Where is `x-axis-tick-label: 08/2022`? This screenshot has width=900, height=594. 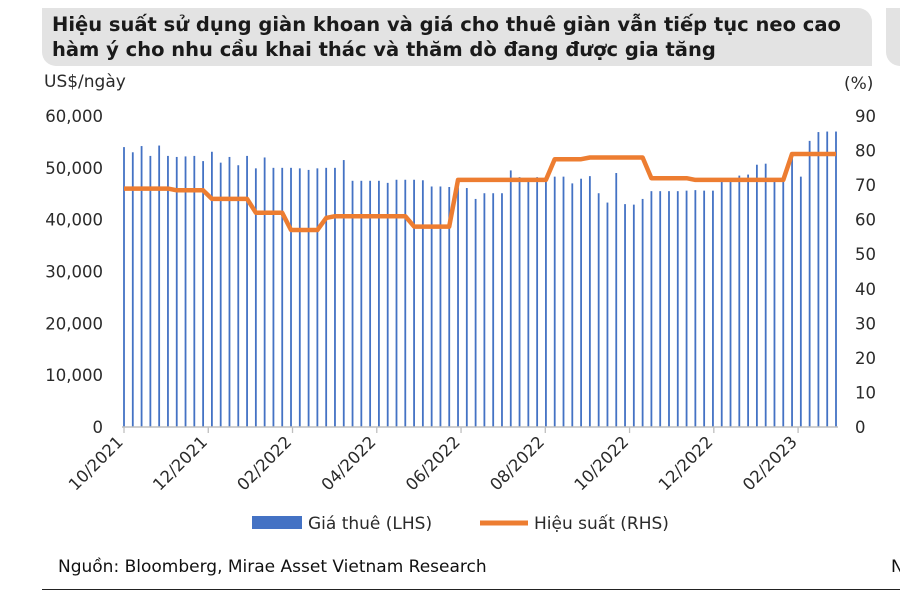 x-axis-tick-label: 08/2022 is located at coordinates (517, 463).